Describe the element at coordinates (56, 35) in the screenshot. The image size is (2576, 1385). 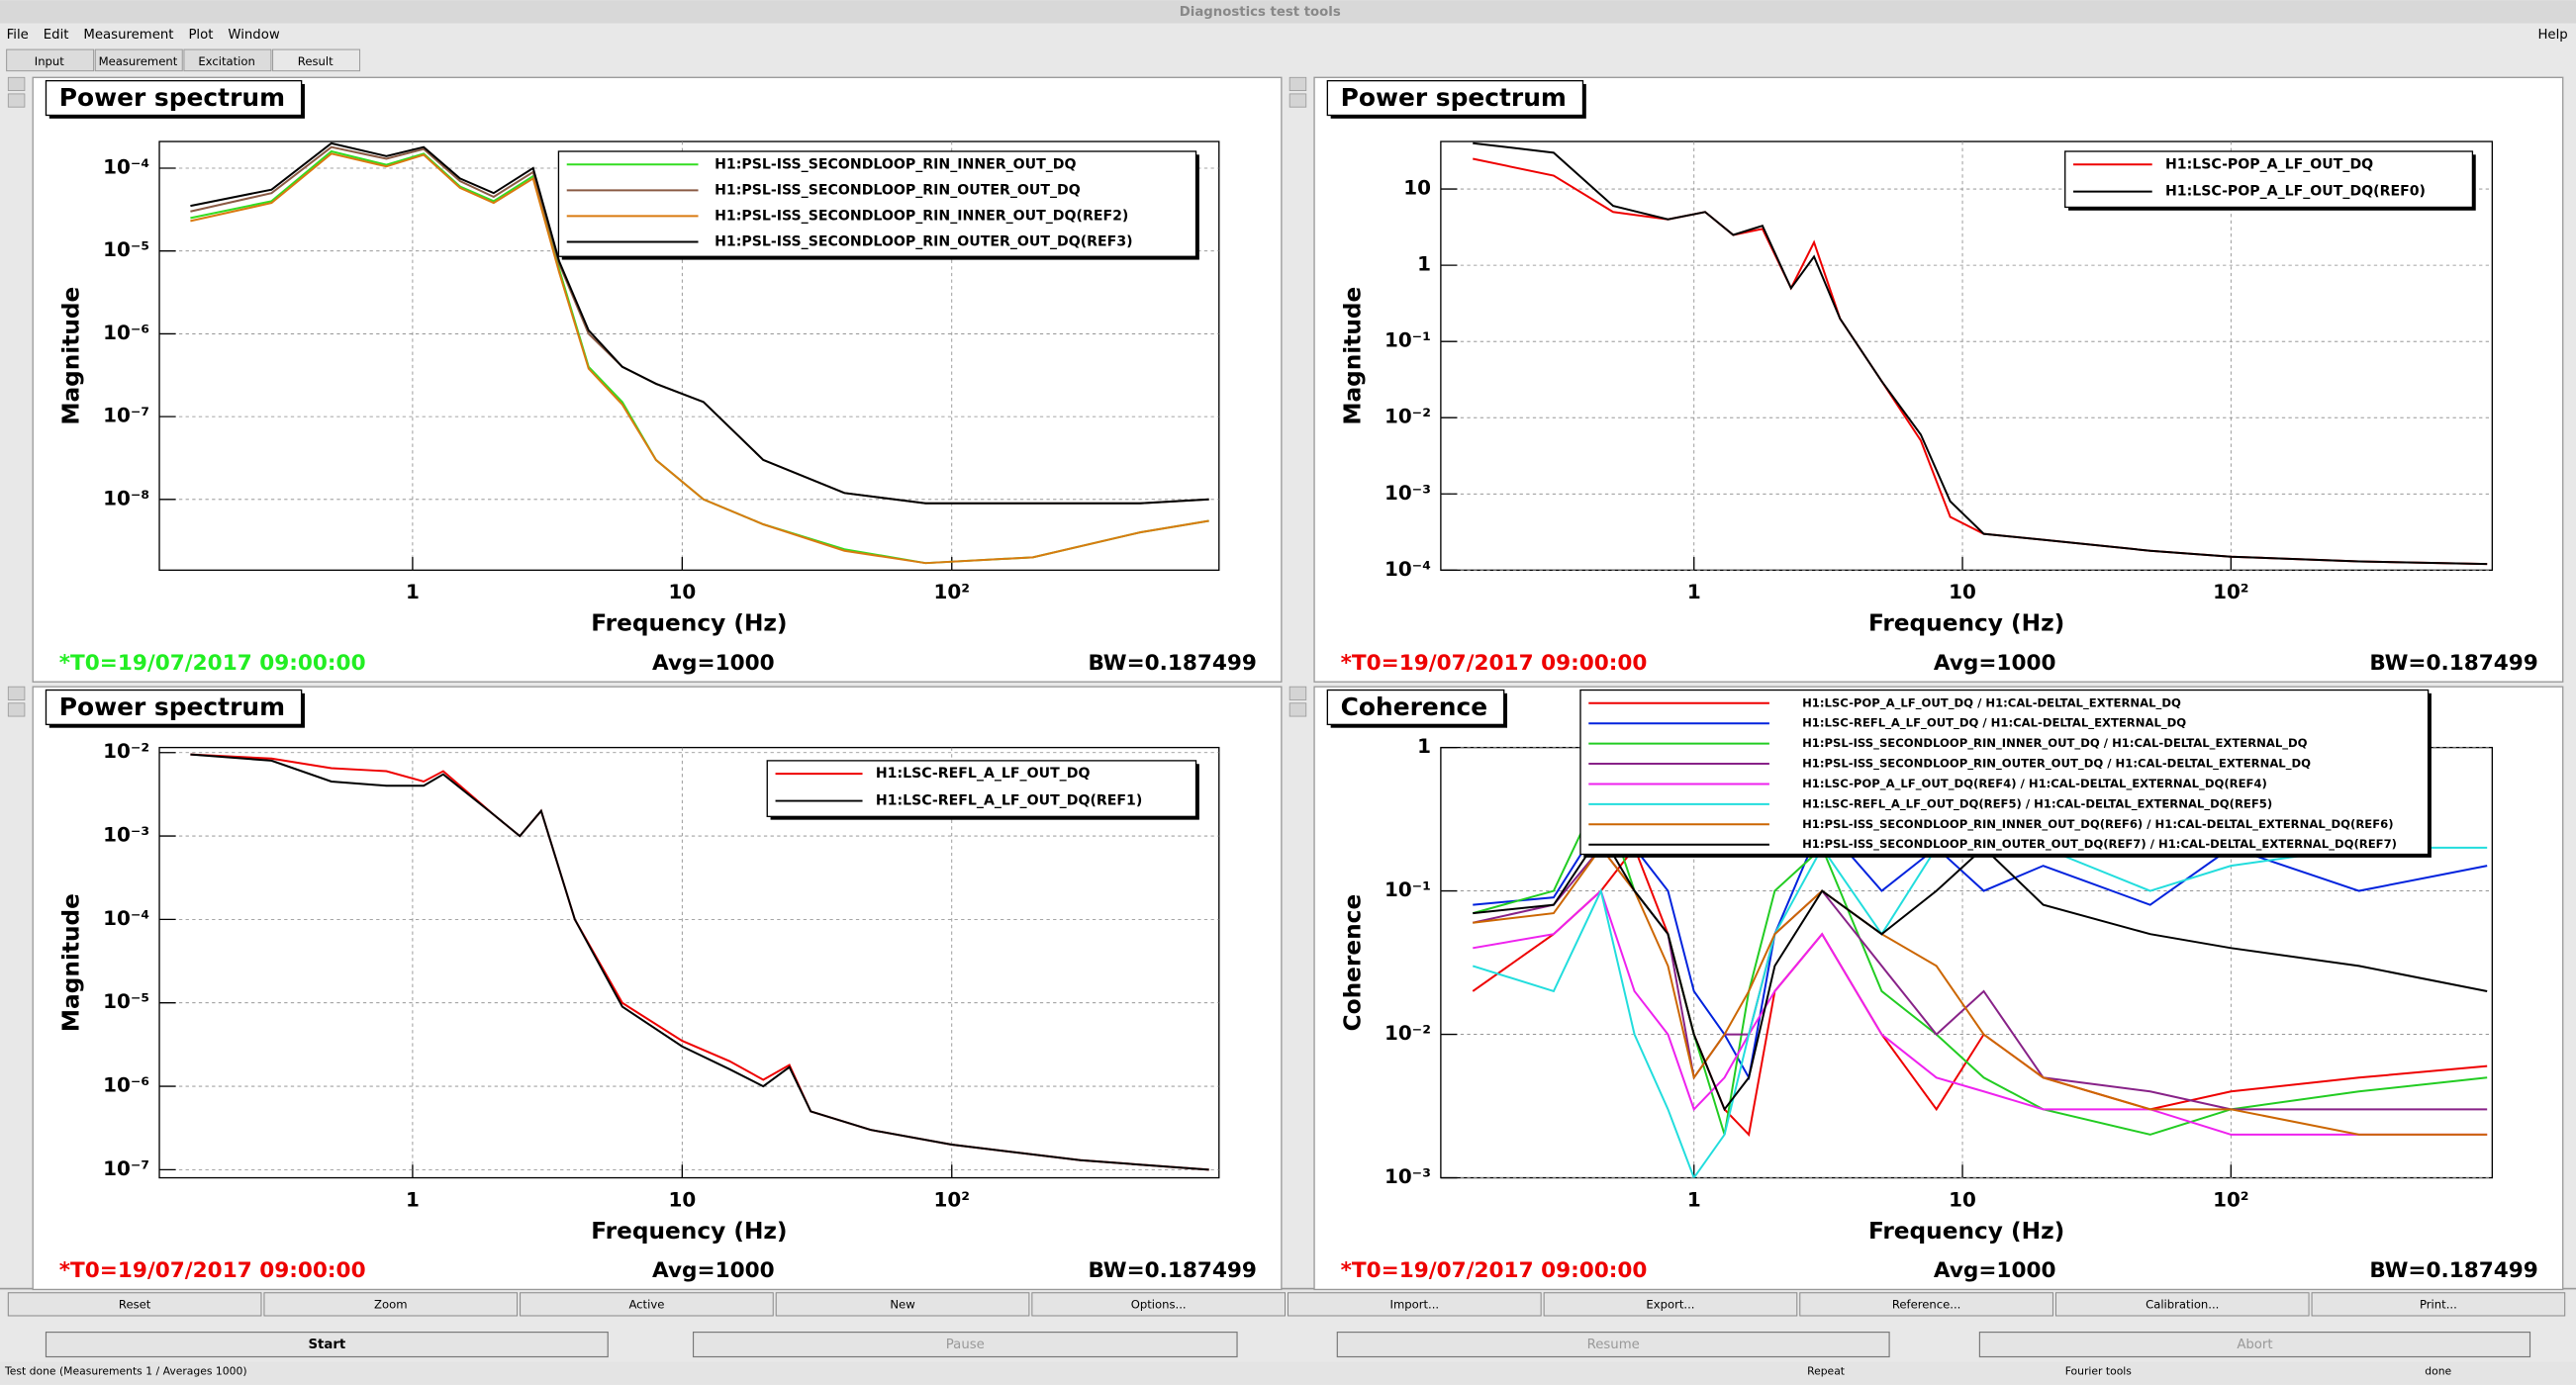
I see `menu-item: Edit` at that location.